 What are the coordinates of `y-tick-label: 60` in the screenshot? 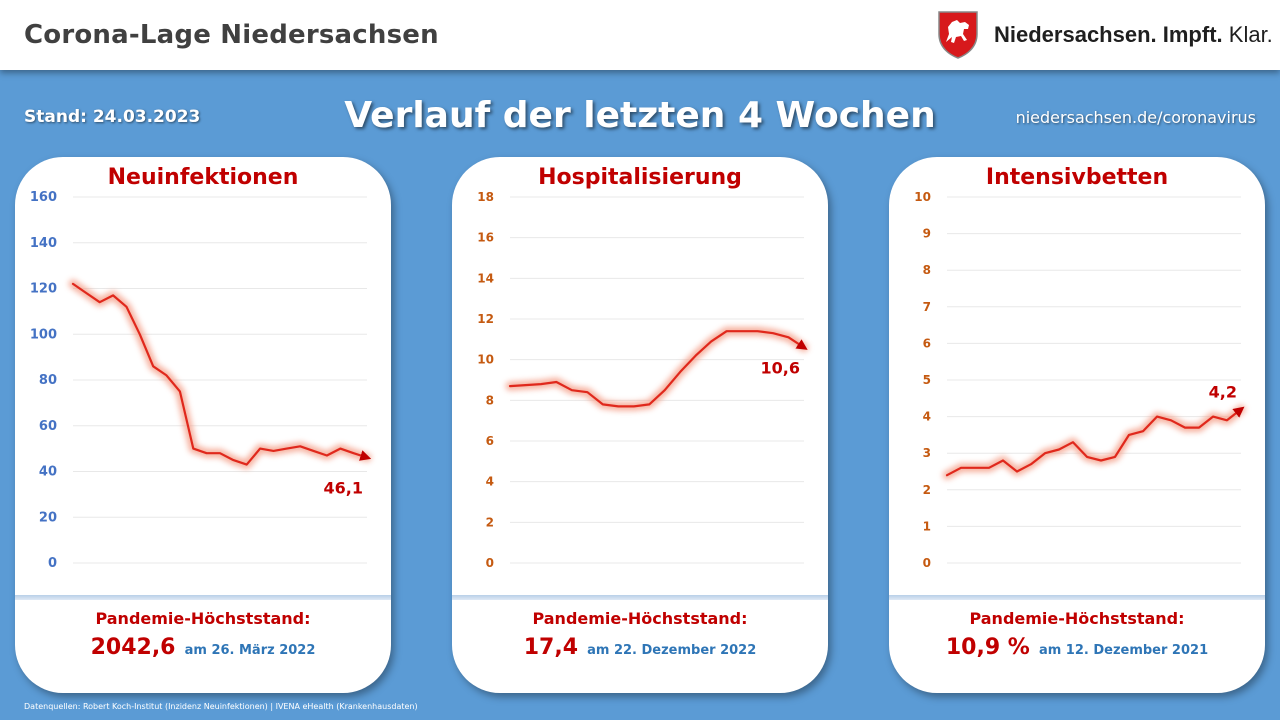 It's located at (48, 426).